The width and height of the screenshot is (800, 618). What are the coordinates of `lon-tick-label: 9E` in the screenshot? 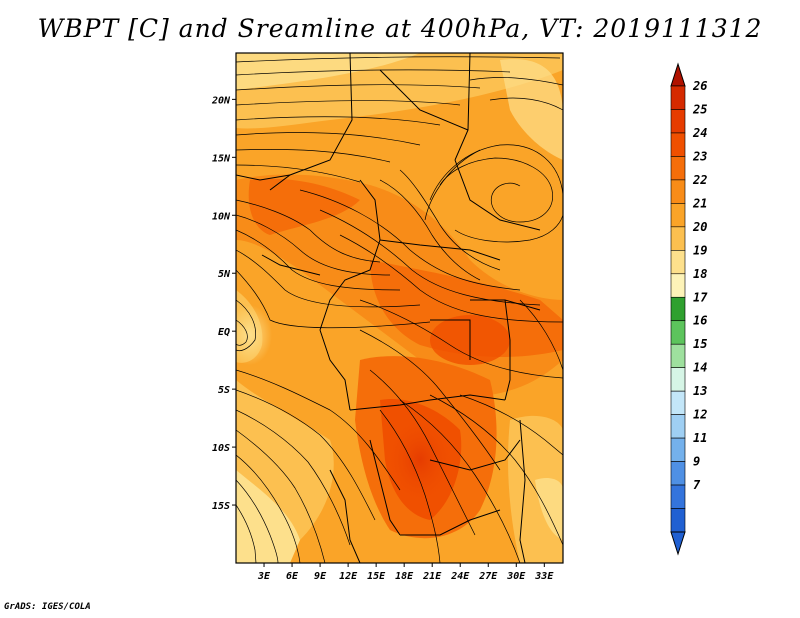 It's located at (320, 576).